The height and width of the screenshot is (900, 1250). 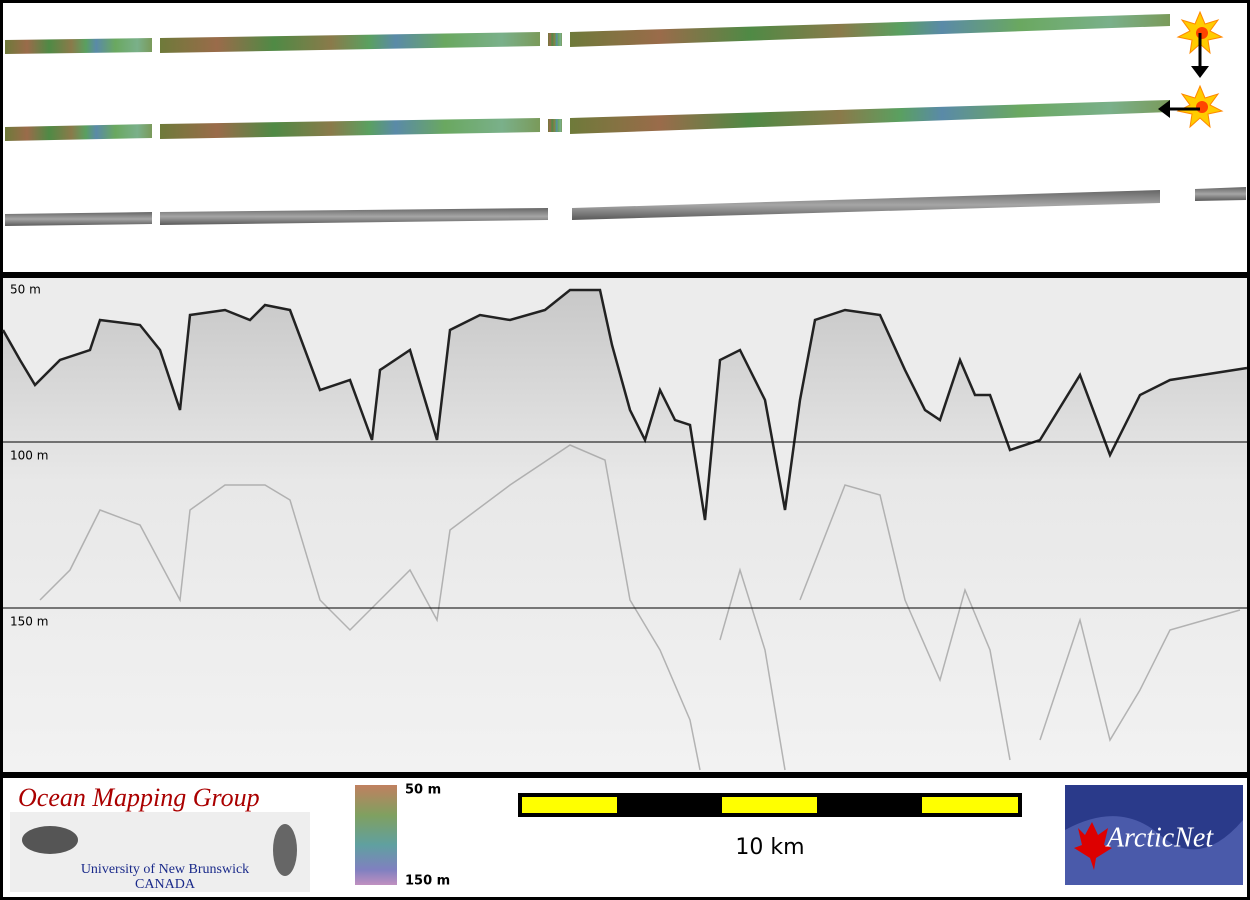 What do you see at coordinates (427, 881) in the screenshot?
I see `colorbar-label: 150 m` at bounding box center [427, 881].